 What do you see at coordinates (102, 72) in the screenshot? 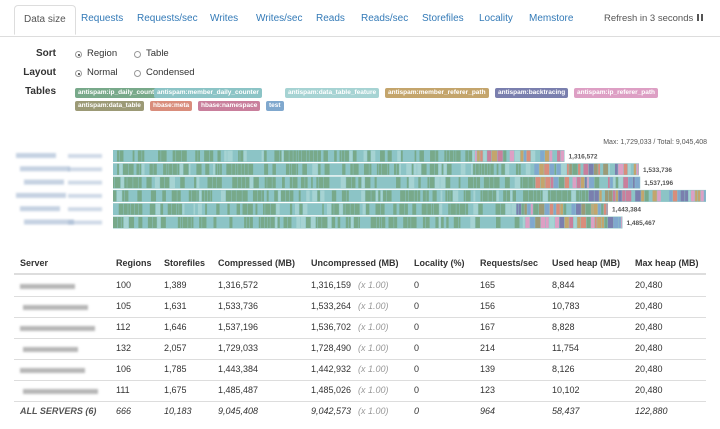
I see `radio-label: Normal` at bounding box center [102, 72].